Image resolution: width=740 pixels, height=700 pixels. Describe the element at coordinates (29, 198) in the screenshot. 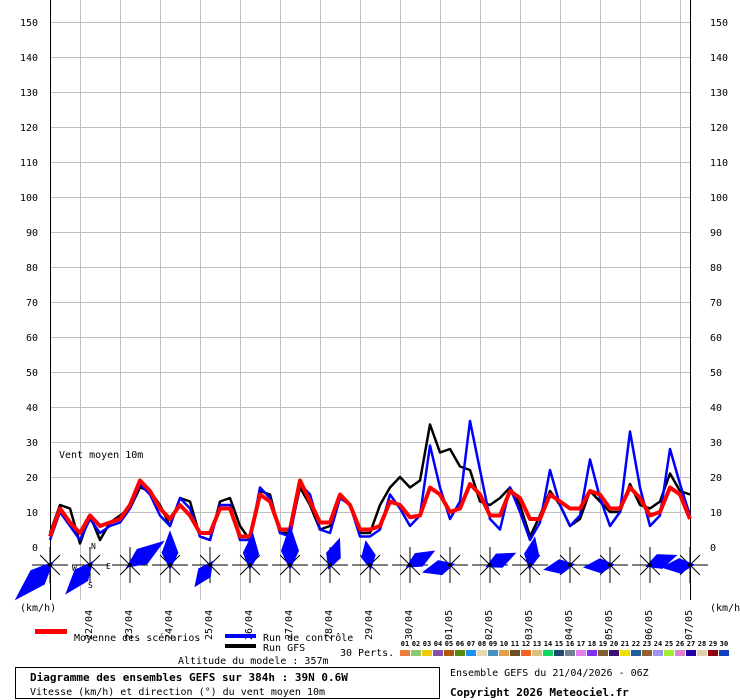

I see `y-tick-label-left: 100` at that location.